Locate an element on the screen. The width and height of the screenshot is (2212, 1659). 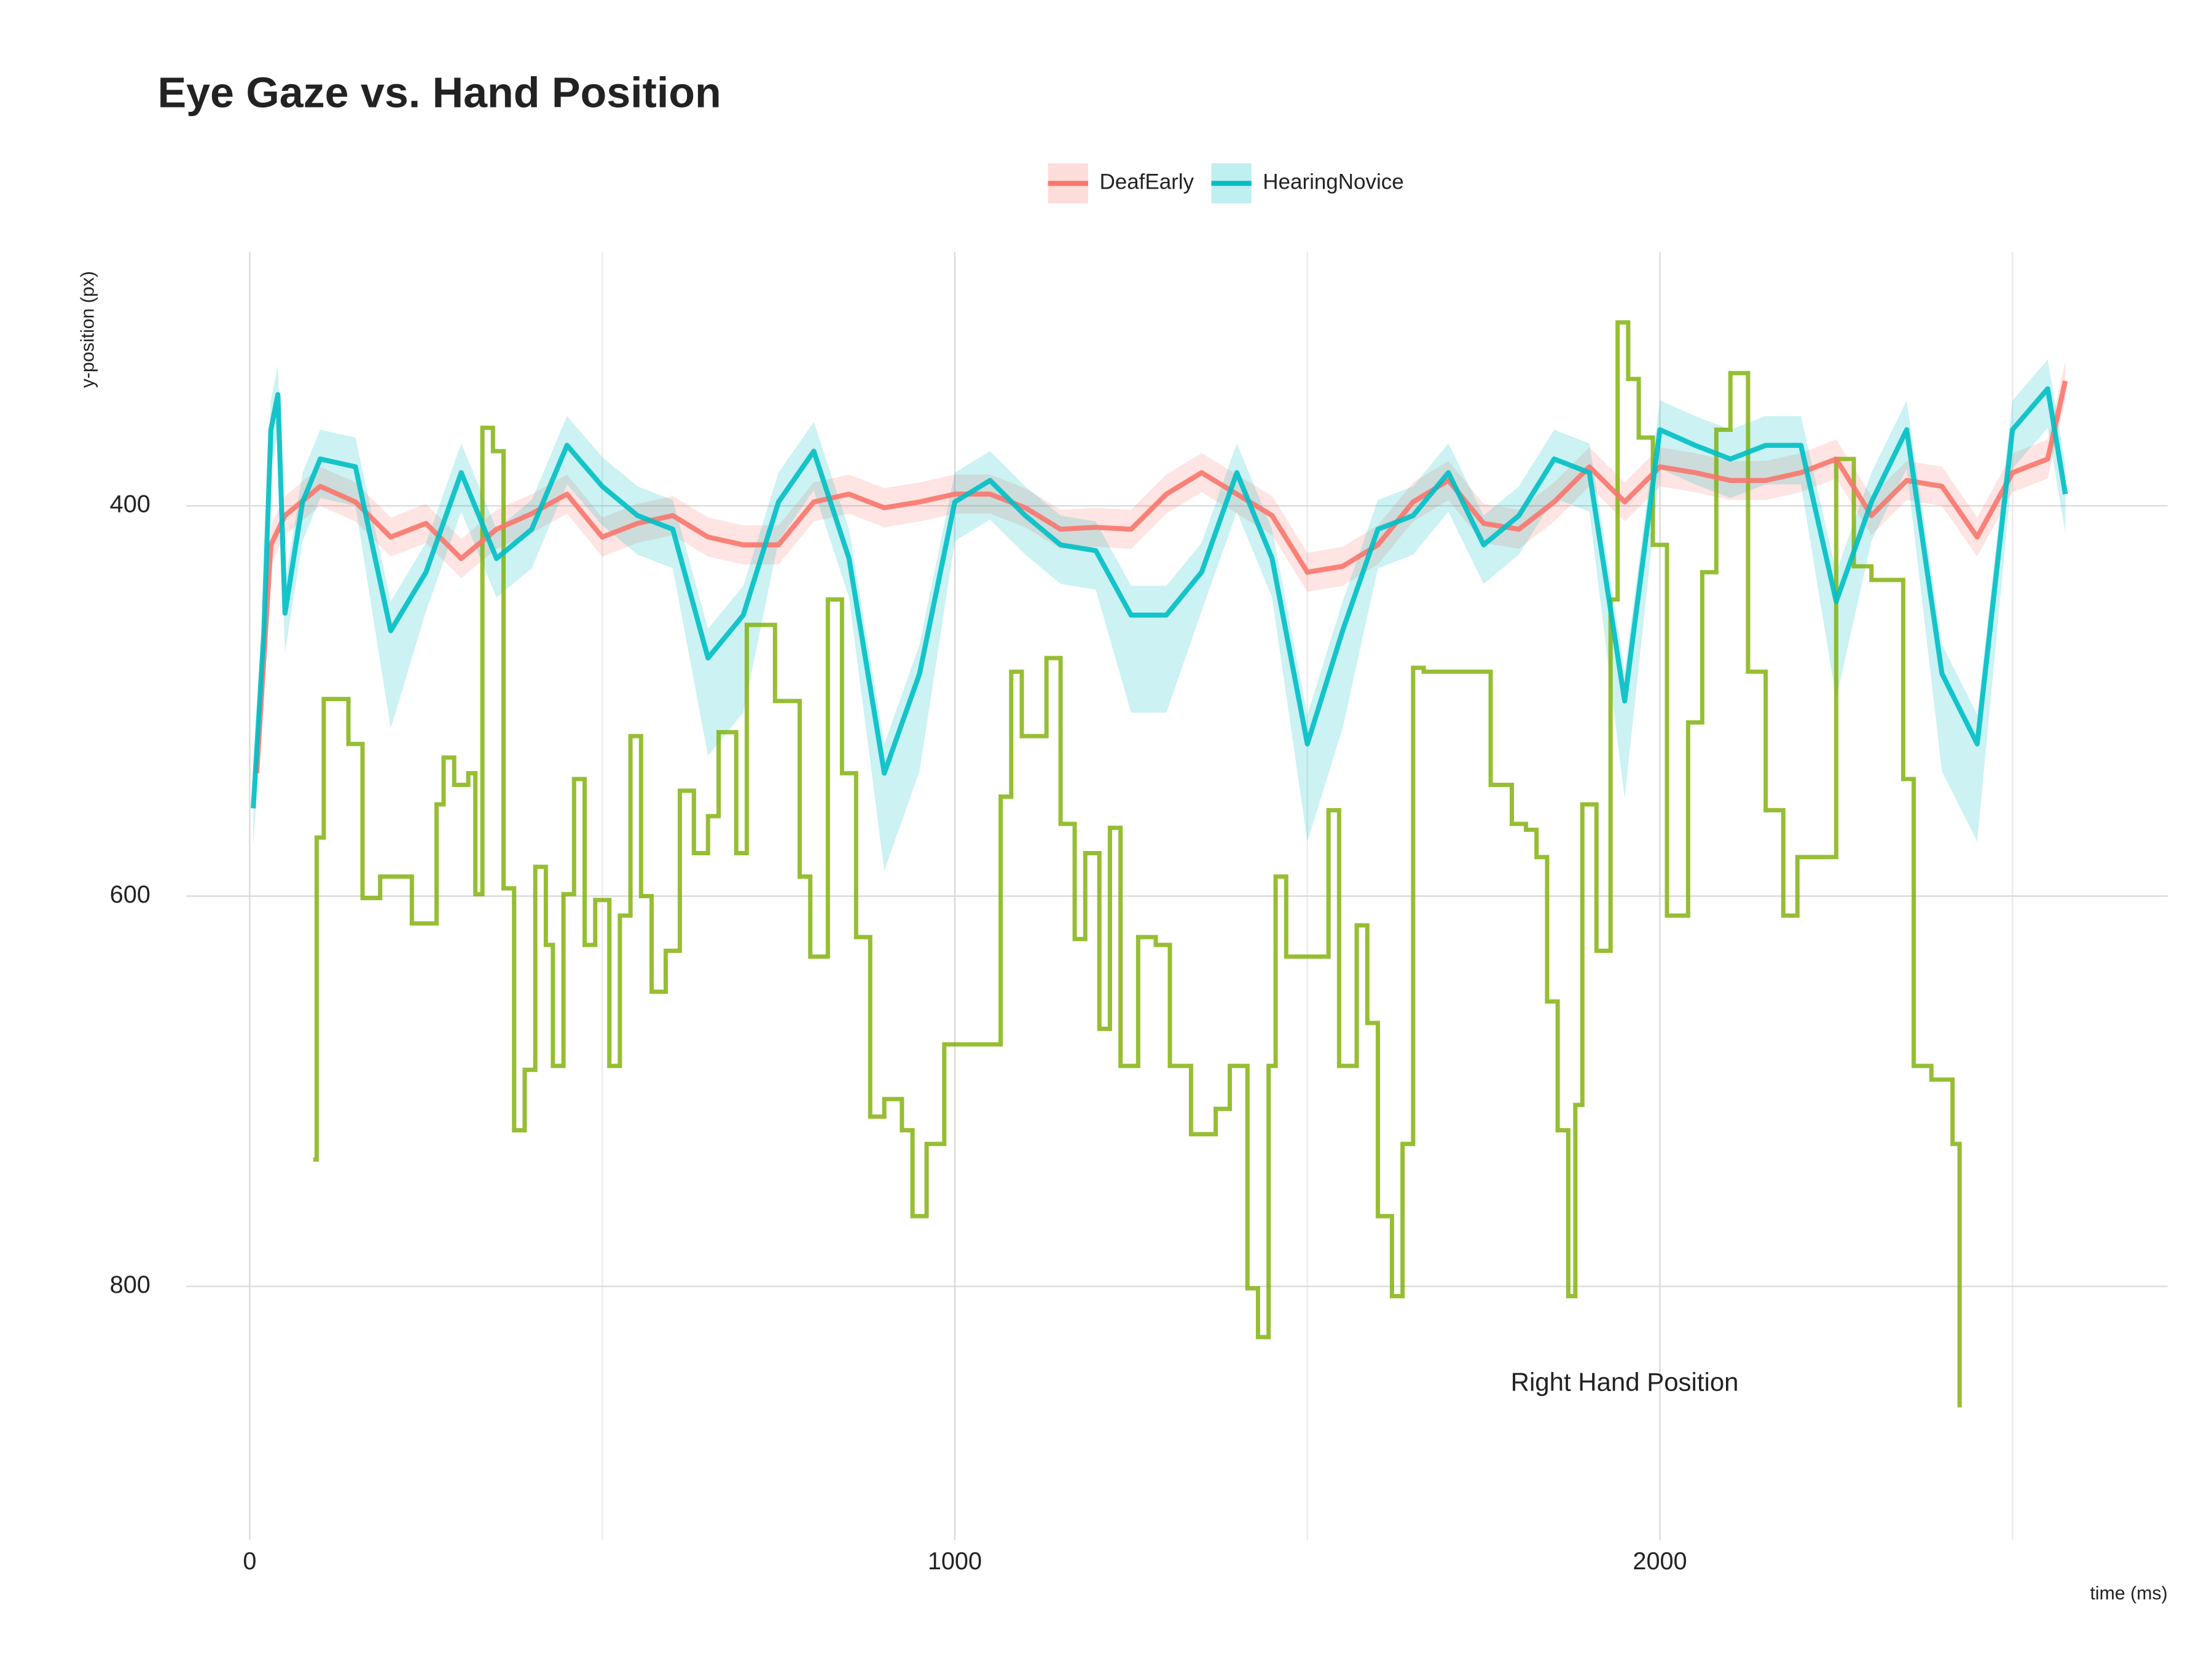
y-tick-label: 400 is located at coordinates (130, 504).